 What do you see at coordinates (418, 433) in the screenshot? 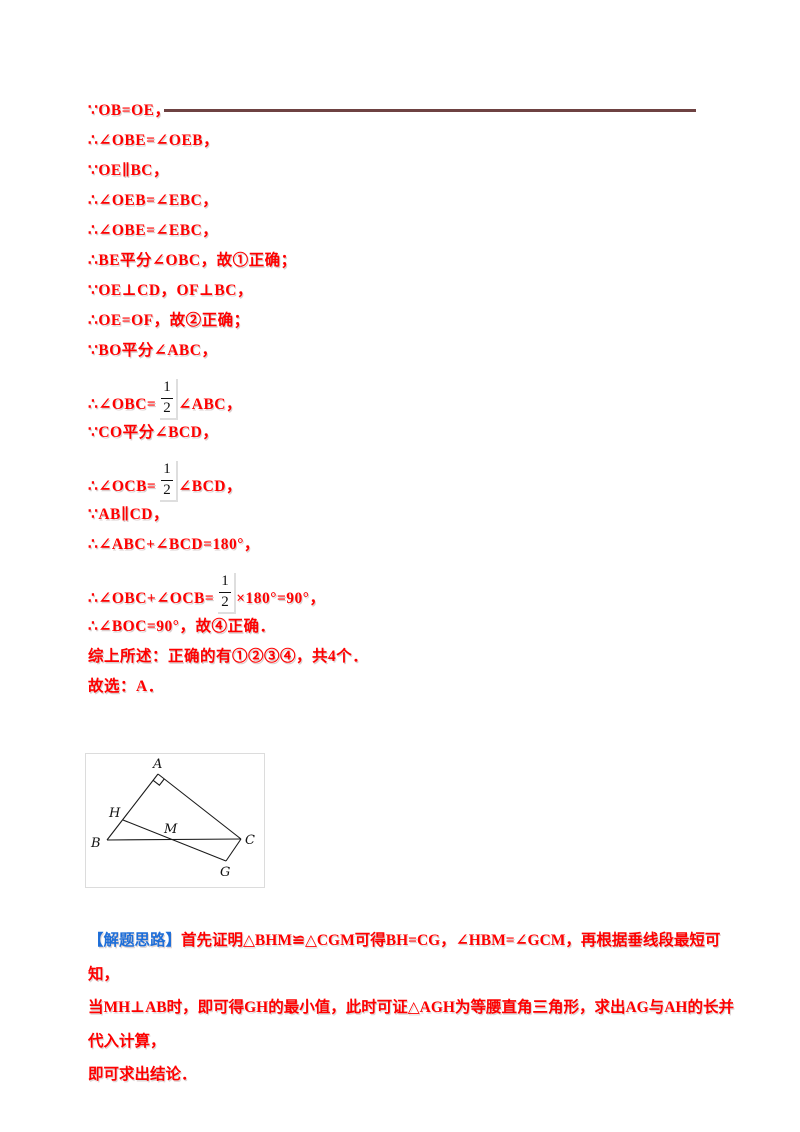
I see `proof-line-11: ∵CO平分∠BCD，` at bounding box center [418, 433].